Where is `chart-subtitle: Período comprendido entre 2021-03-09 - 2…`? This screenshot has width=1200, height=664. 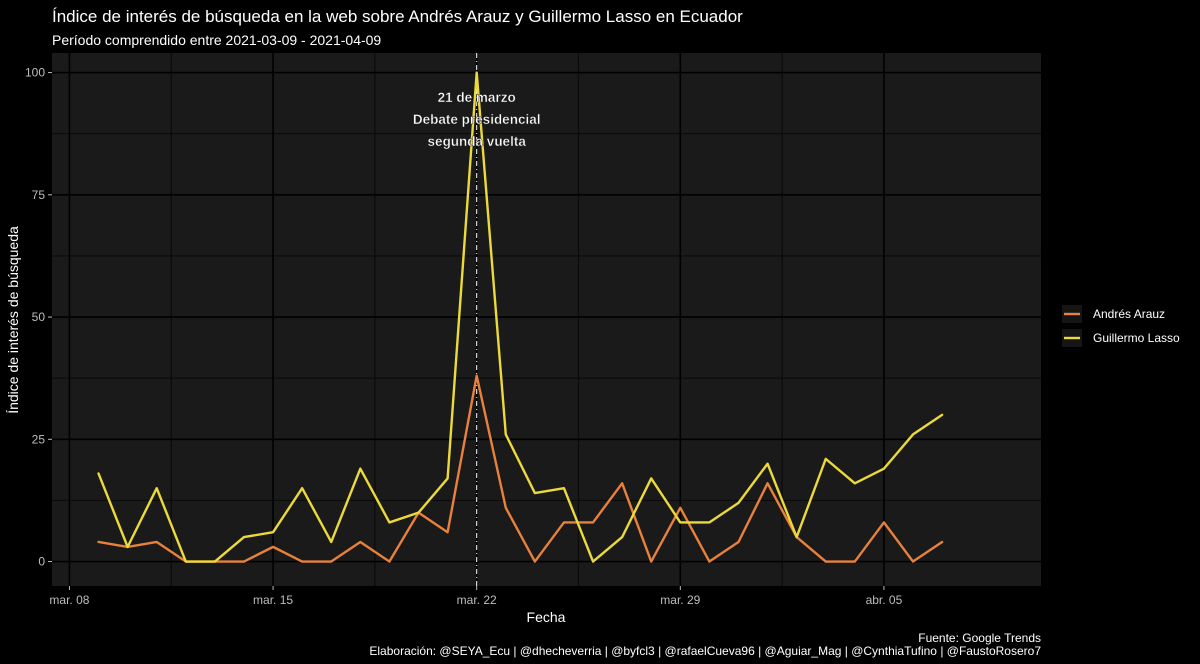
chart-subtitle: Período comprendido entre 2021-03-09 - 2… is located at coordinates (216, 40).